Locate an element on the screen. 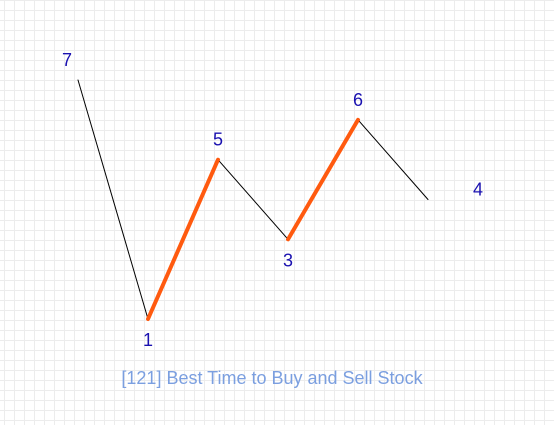  price-label-2: 5 is located at coordinates (218, 140).